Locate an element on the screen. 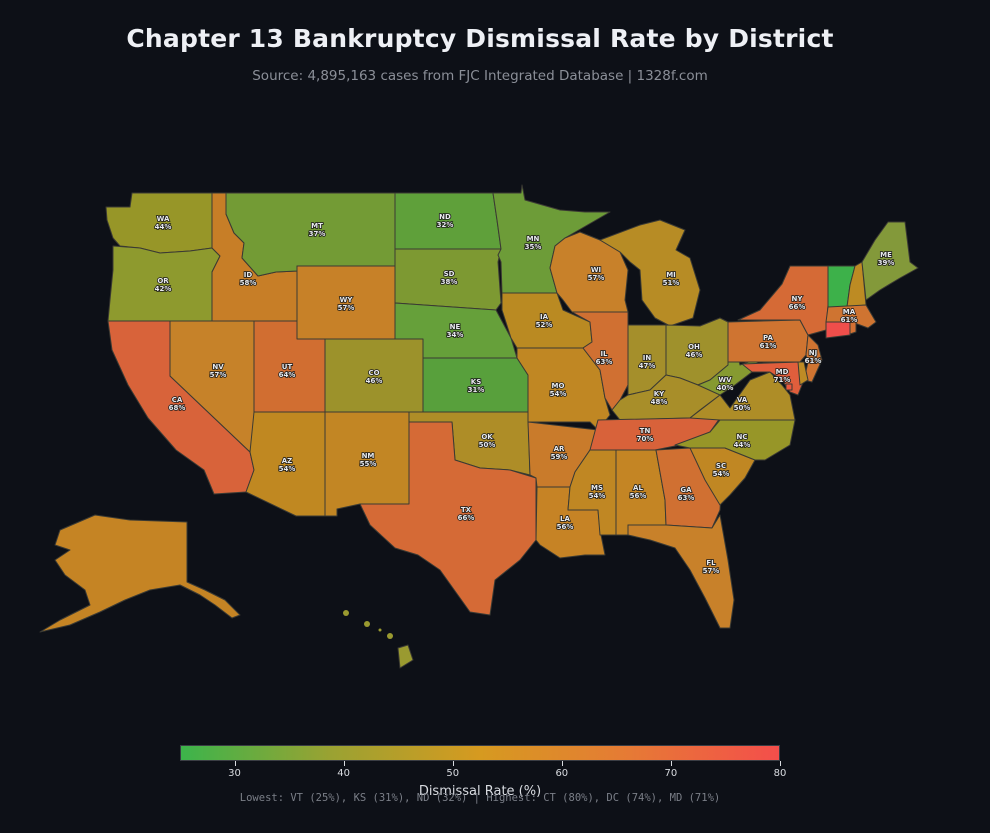 Image resolution: width=990 pixels, height=833 pixels. state-label-al: AL 56% is located at coordinates (638, 492).